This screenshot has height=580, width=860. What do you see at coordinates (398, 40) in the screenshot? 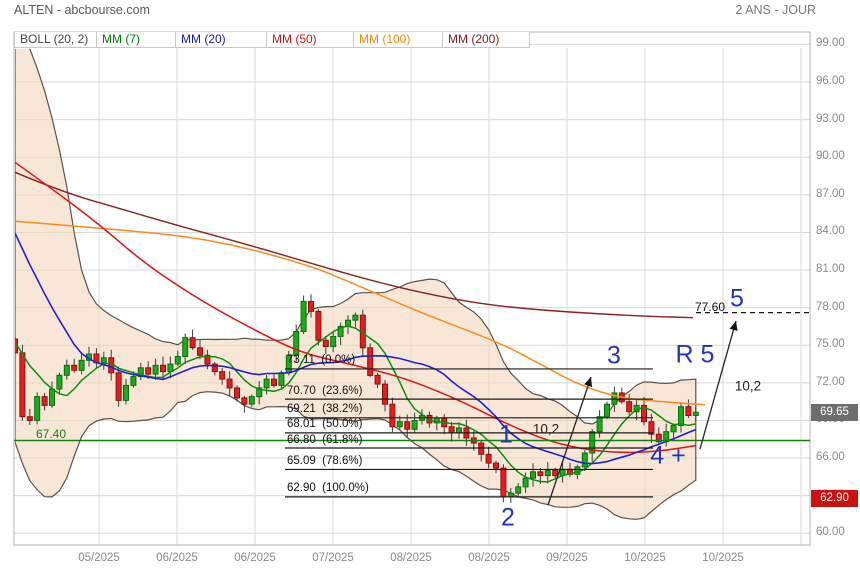
I see `legend-item-mm-4: MM (100)` at bounding box center [398, 40].